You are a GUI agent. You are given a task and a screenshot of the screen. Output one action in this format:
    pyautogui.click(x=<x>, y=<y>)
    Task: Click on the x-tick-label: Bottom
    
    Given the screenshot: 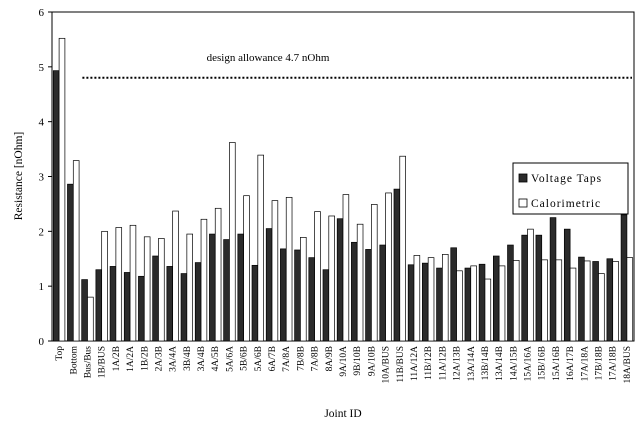 What is the action you would take?
    pyautogui.click(x=74, y=359)
    